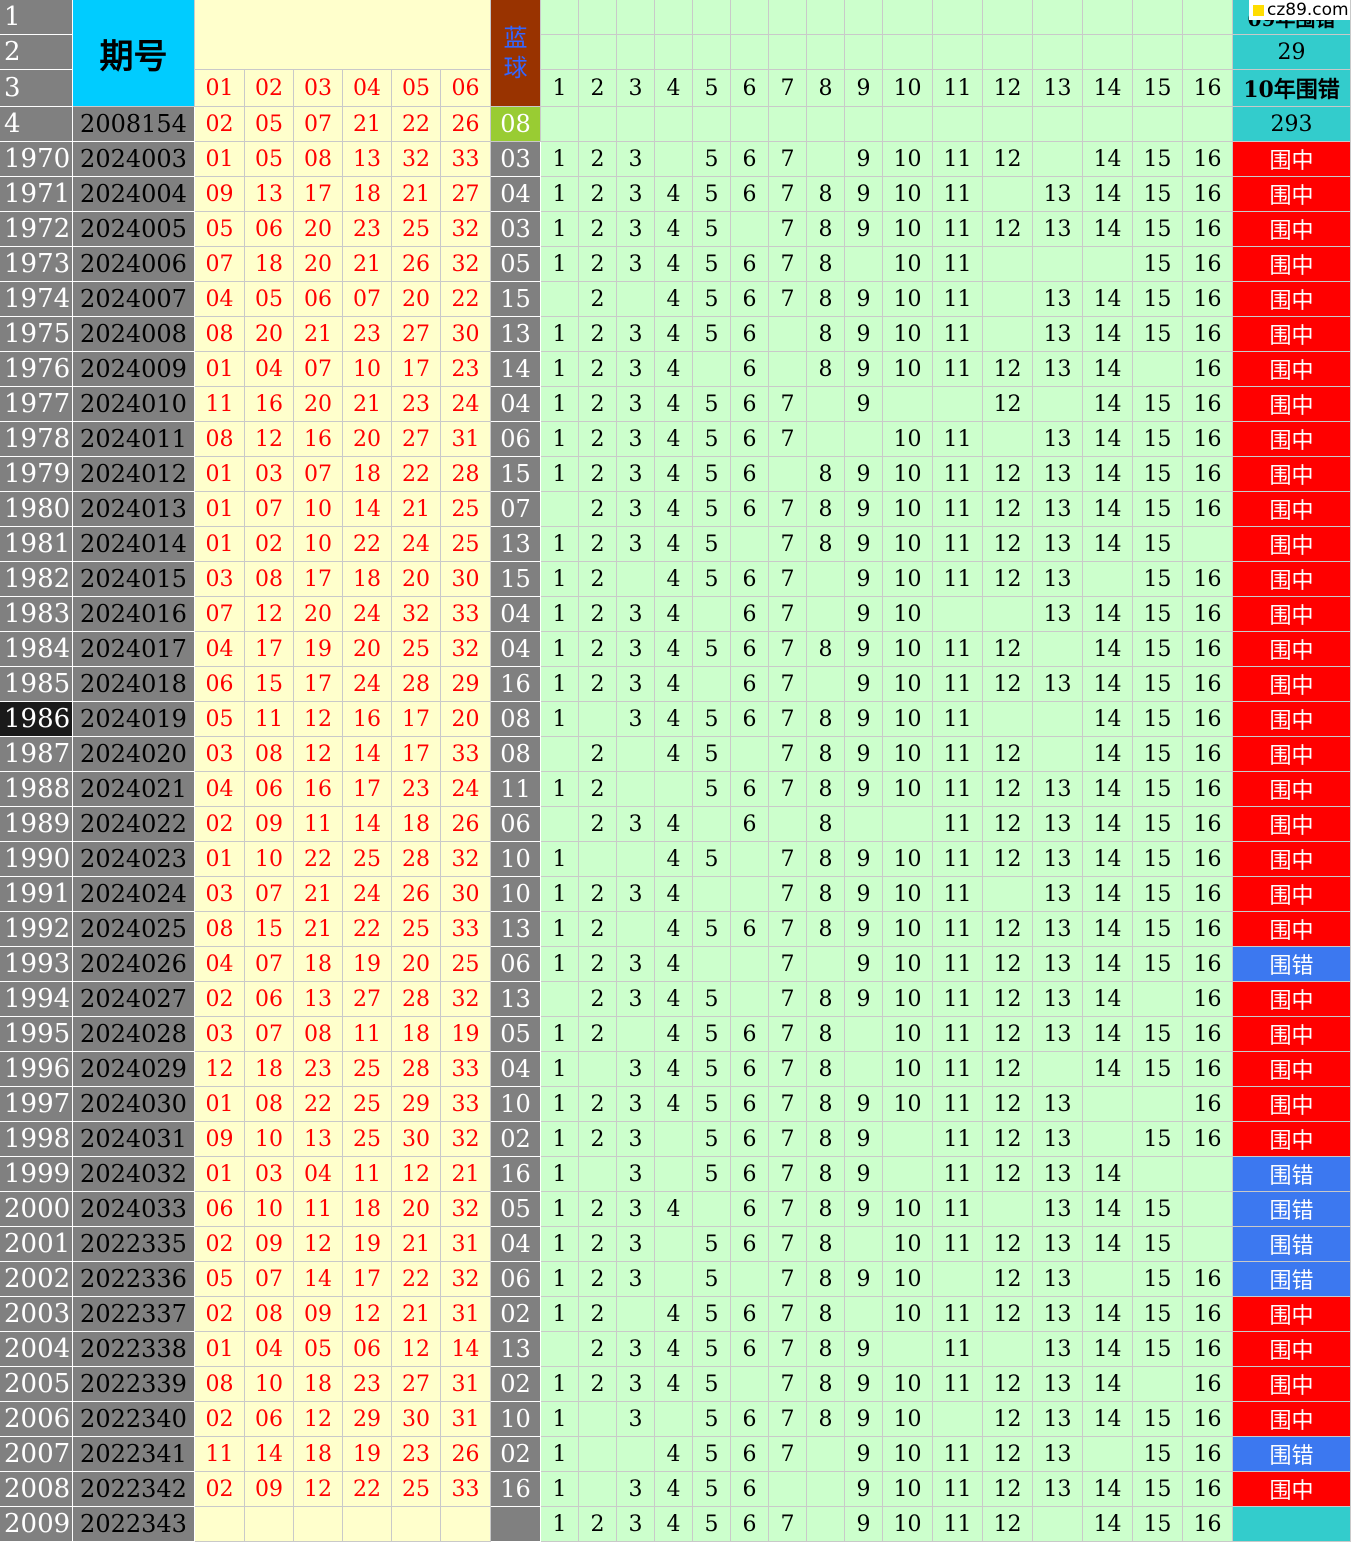 Image resolution: width=1351 pixels, height=1542 pixels. I want to click on blue-column-header: 16, so click(1208, 88).